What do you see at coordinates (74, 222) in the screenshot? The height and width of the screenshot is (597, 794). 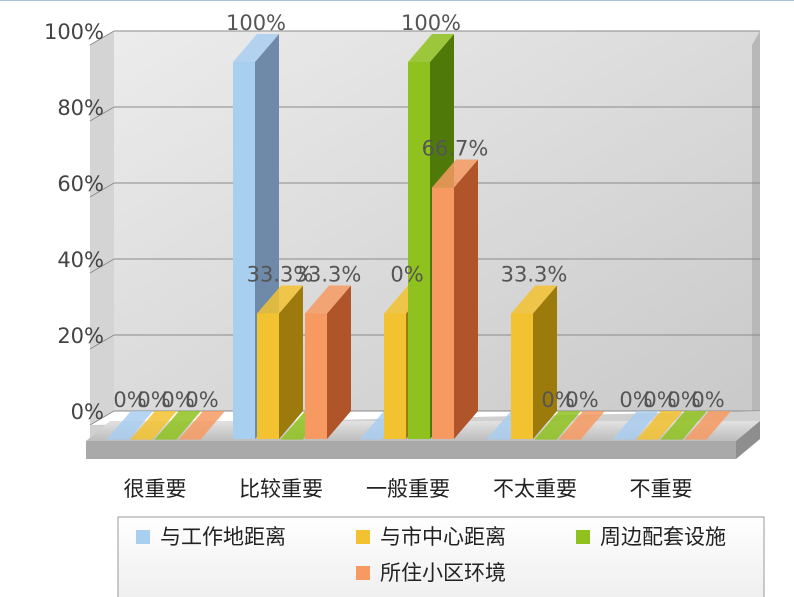 I see `y-axis-ticks: 0% 20% 40% 60% 80% 100%` at bounding box center [74, 222].